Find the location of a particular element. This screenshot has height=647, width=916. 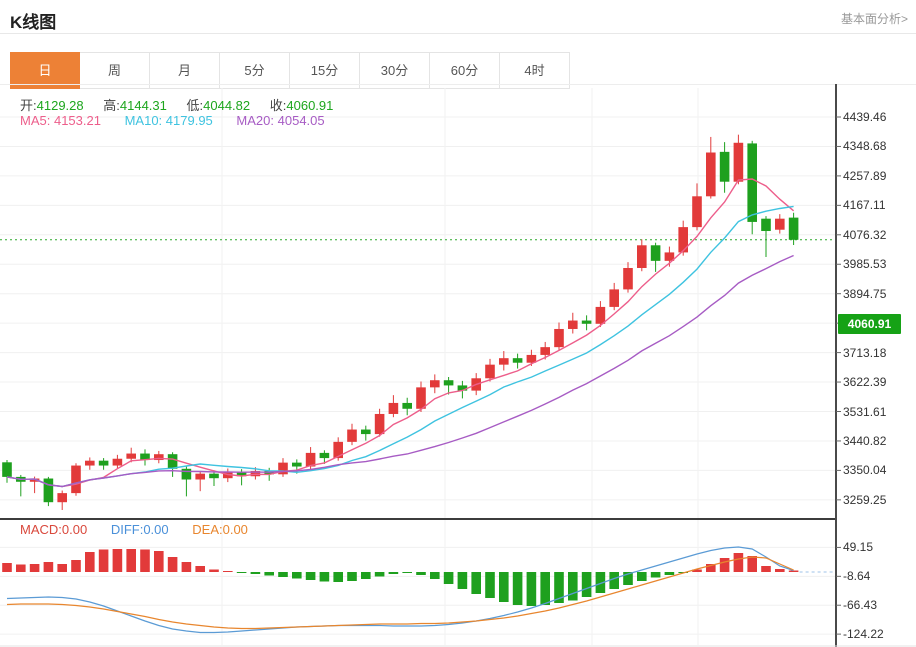

price-axis-label: 4439.46 is located at coordinates (865, 117).